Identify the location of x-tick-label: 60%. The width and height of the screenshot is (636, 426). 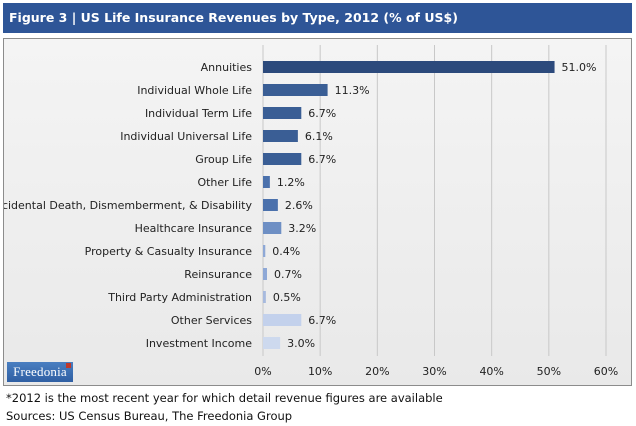
(606, 371).